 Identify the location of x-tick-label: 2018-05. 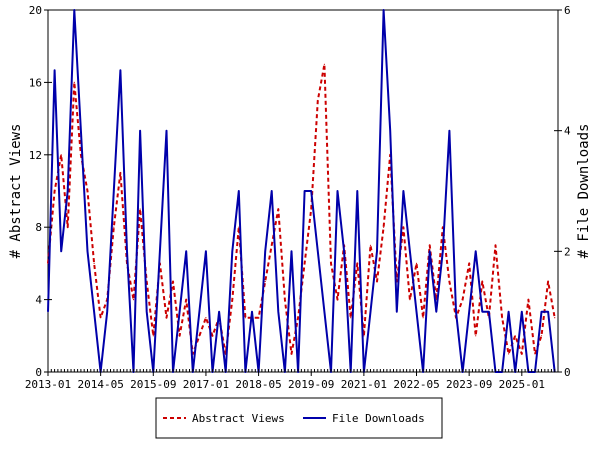
(258, 384).